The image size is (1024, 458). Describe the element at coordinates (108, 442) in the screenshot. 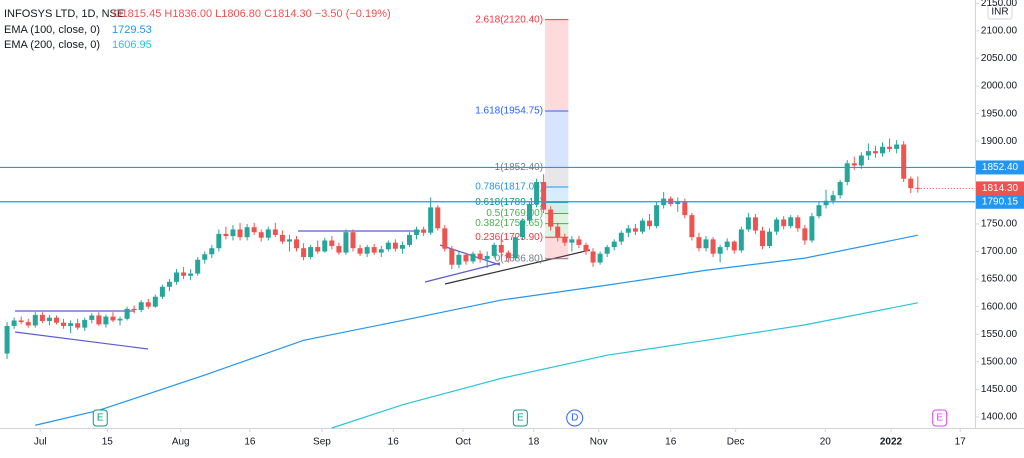

I see `x-tick-label: 15` at that location.